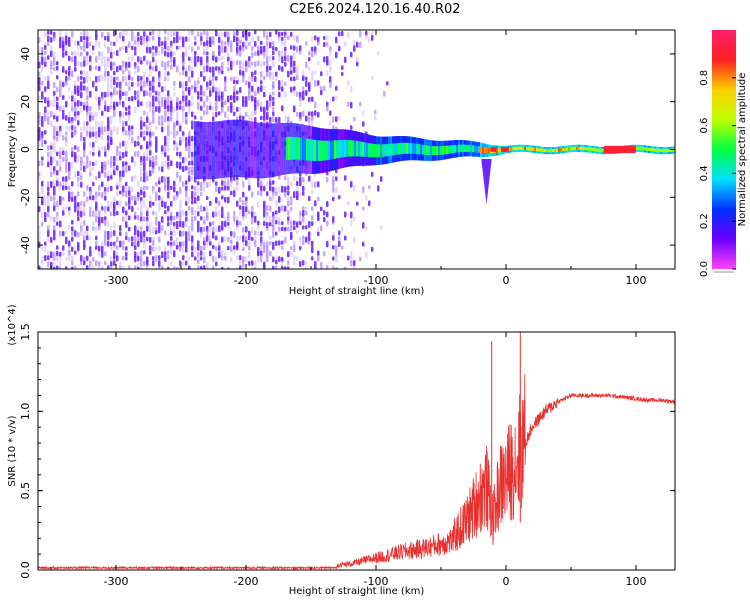 Image resolution: width=750 pixels, height=604 pixels. What do you see at coordinates (246, 280) in the screenshot?
I see `spectrogram-x-tick-label: -200` at bounding box center [246, 280].